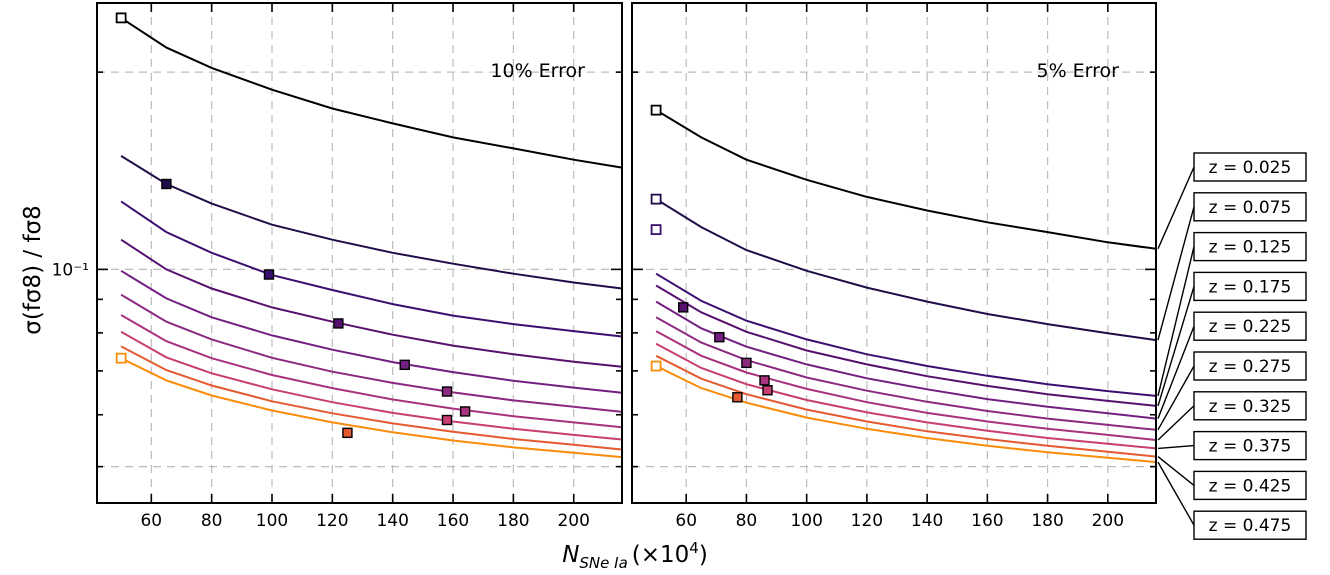 The height and width of the screenshot is (575, 1330). I want to click on legend-label: z = 0.375, so click(1250, 447).